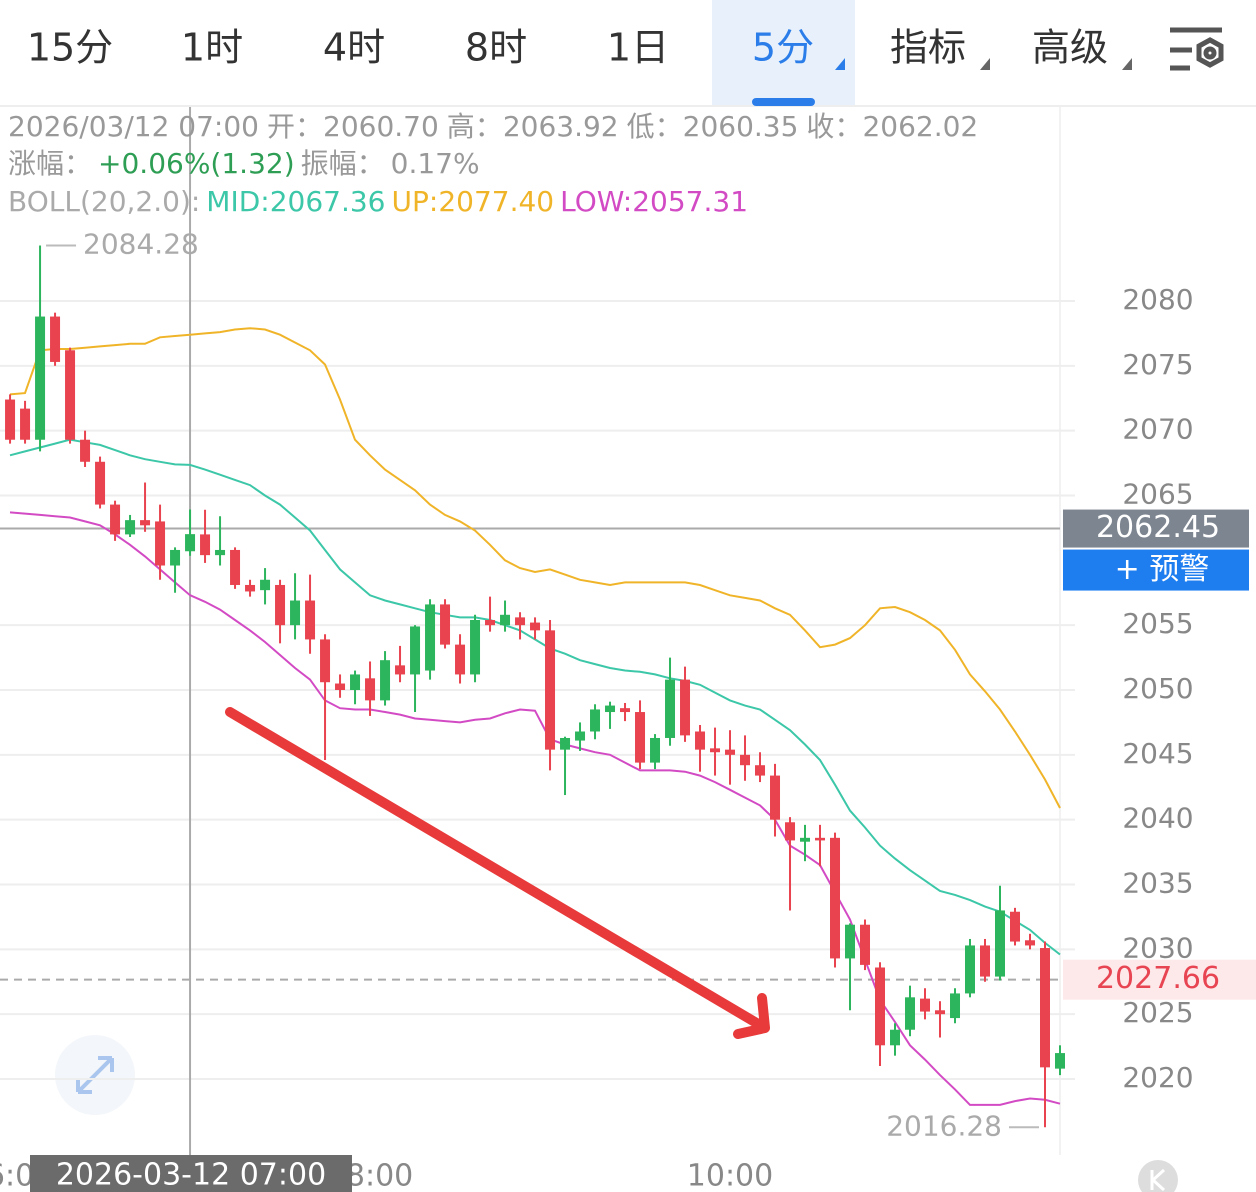 The width and height of the screenshot is (1256, 1192). What do you see at coordinates (1157, 1012) in the screenshot?
I see `y-tick-label: 2025` at bounding box center [1157, 1012].